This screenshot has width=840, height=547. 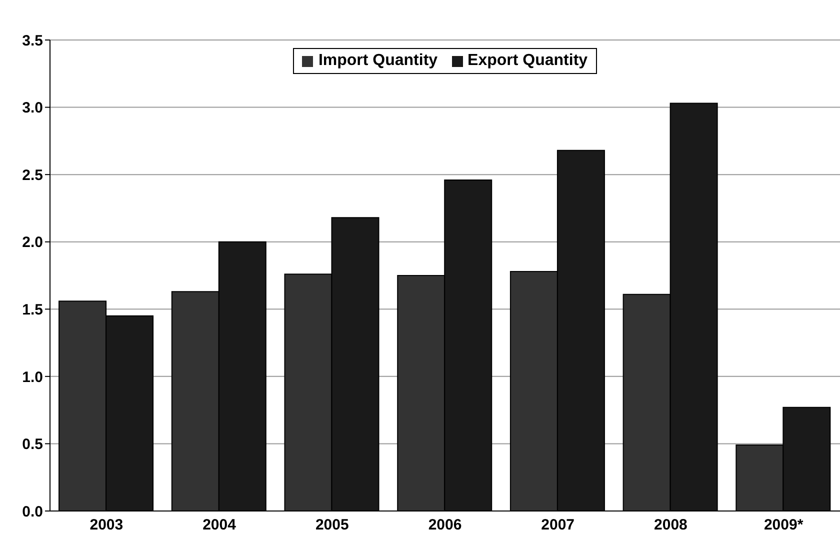 What do you see at coordinates (107, 525) in the screenshot?
I see `x-tick-label: 2003` at bounding box center [107, 525].